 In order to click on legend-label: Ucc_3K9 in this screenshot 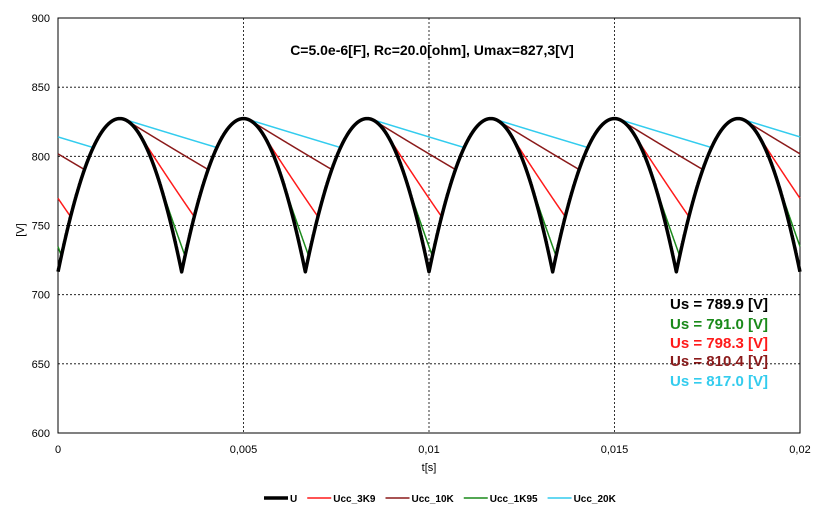, I will do `click(354, 499)`.